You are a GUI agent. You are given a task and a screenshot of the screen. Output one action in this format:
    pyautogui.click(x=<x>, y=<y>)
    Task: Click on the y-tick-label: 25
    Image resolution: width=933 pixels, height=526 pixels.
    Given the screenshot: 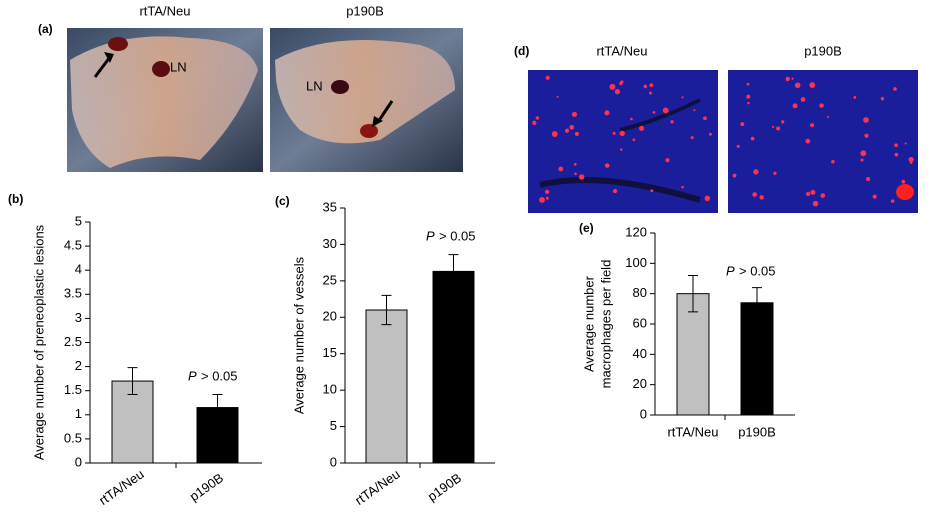 What is the action you would take?
    pyautogui.click(x=330, y=279)
    